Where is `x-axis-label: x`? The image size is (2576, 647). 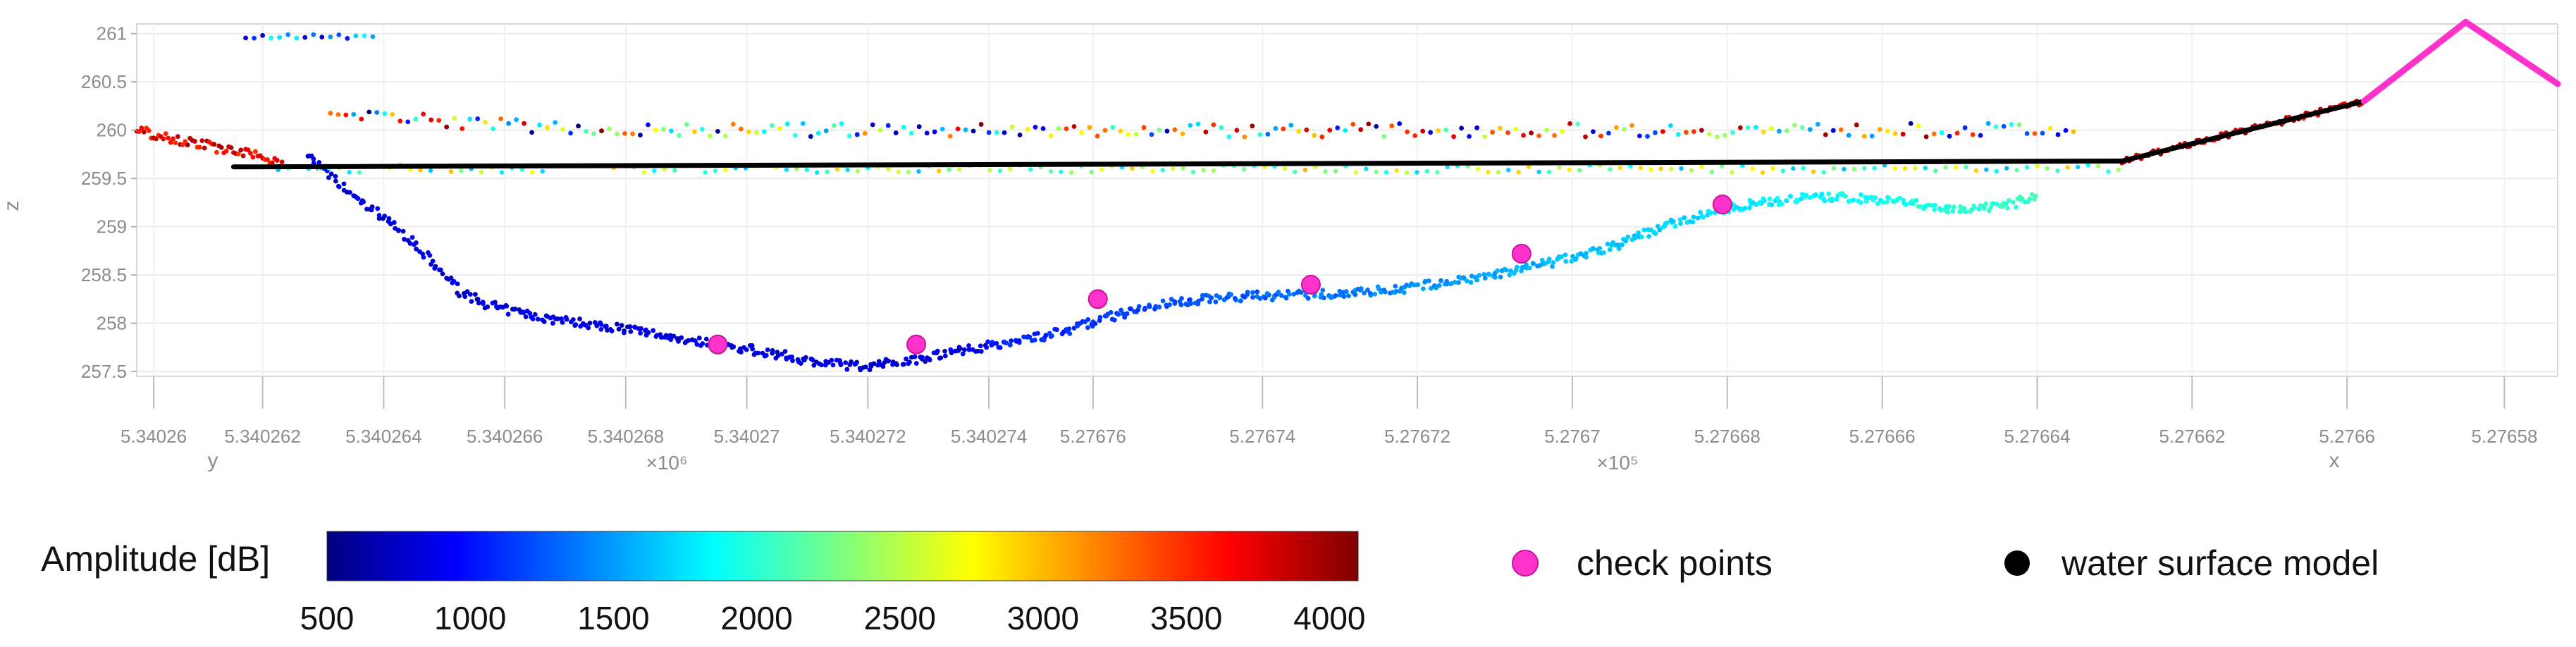
x-axis-label: x is located at coordinates (2334, 460).